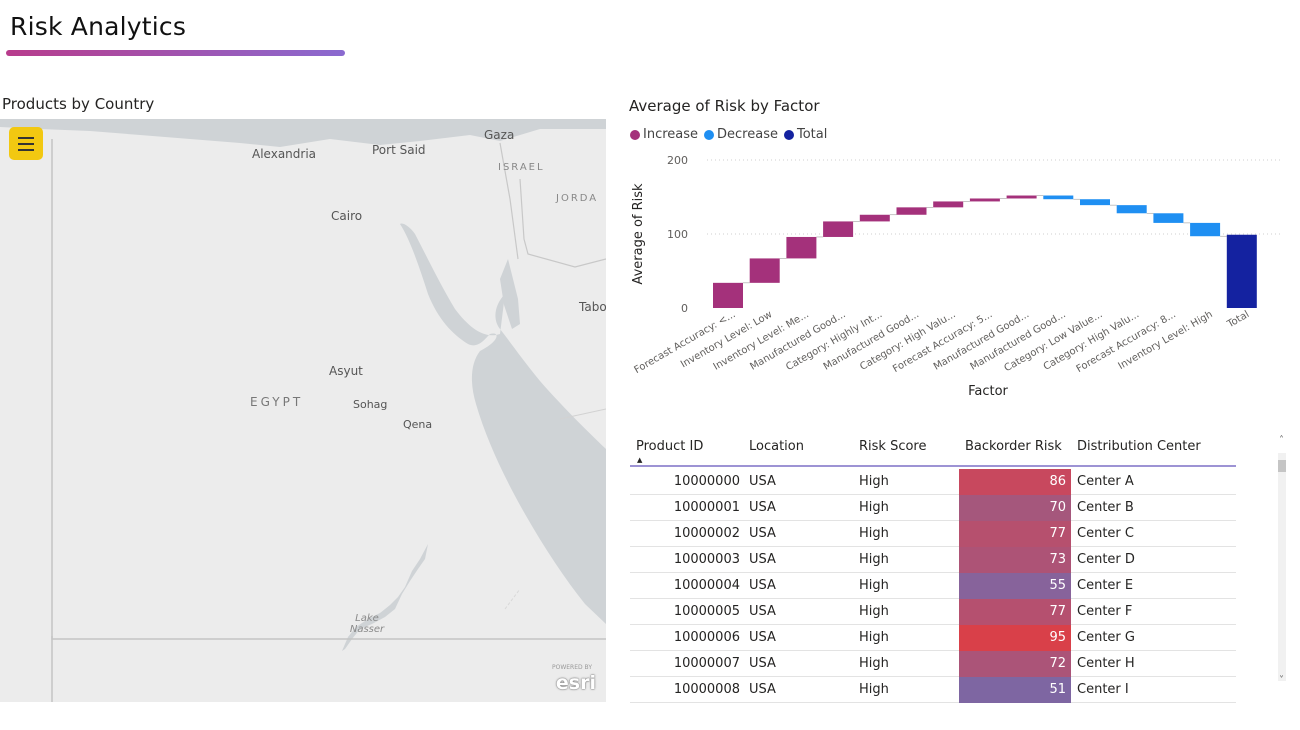  What do you see at coordinates (933, 508) in the screenshot?
I see `table-row: 10000001 USA High 70 Center B` at bounding box center [933, 508].